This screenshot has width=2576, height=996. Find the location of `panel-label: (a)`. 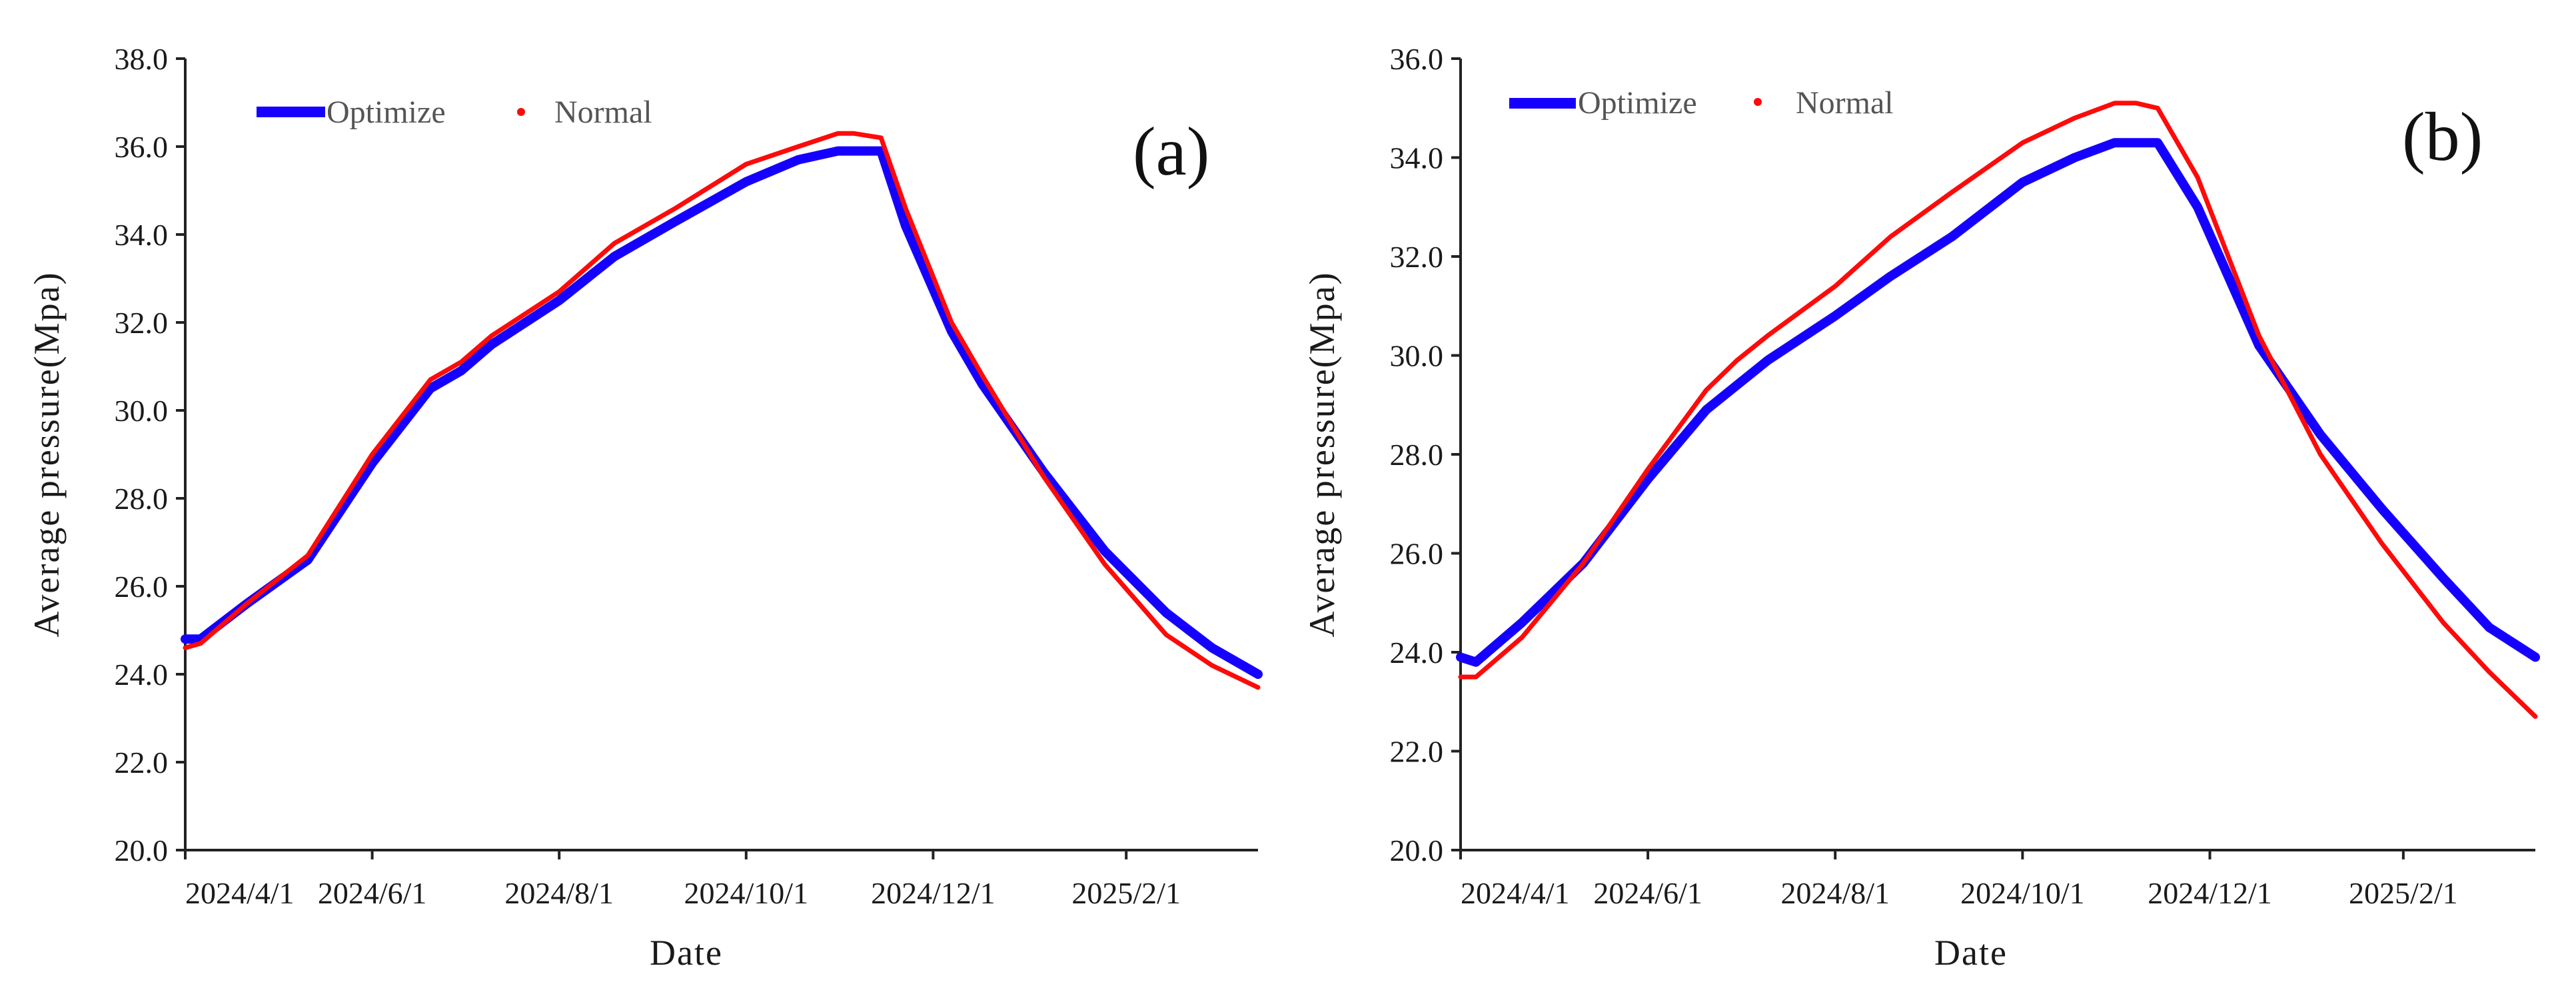

panel-label: (a) is located at coordinates (1171, 151).